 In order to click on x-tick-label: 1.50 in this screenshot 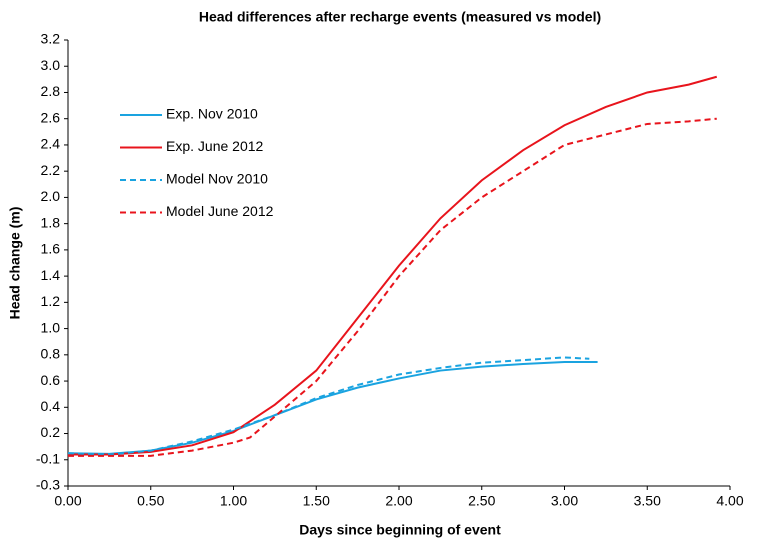, I will do `click(316, 501)`.